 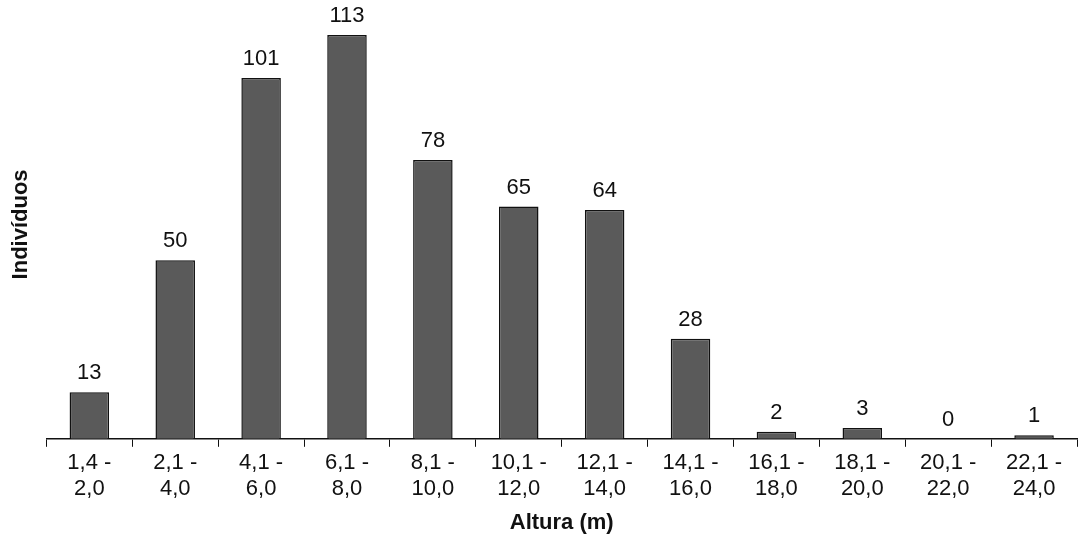 What do you see at coordinates (1034, 415) in the screenshot?
I see `data-label: 1` at bounding box center [1034, 415].